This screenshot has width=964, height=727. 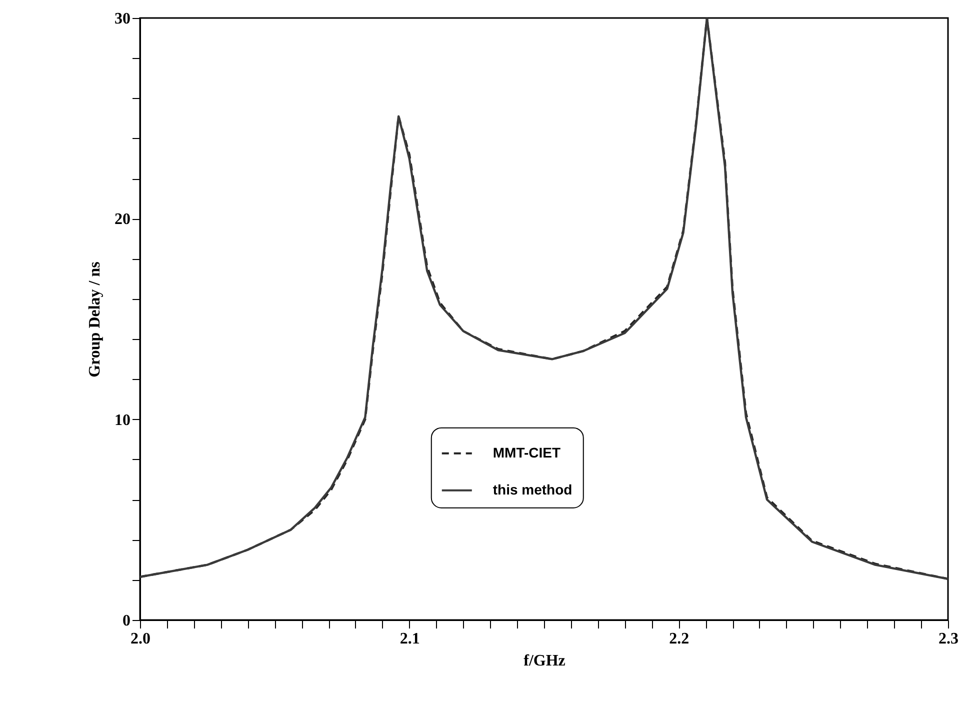 What do you see at coordinates (122, 219) in the screenshot?
I see `y-tick-label: 20` at bounding box center [122, 219].